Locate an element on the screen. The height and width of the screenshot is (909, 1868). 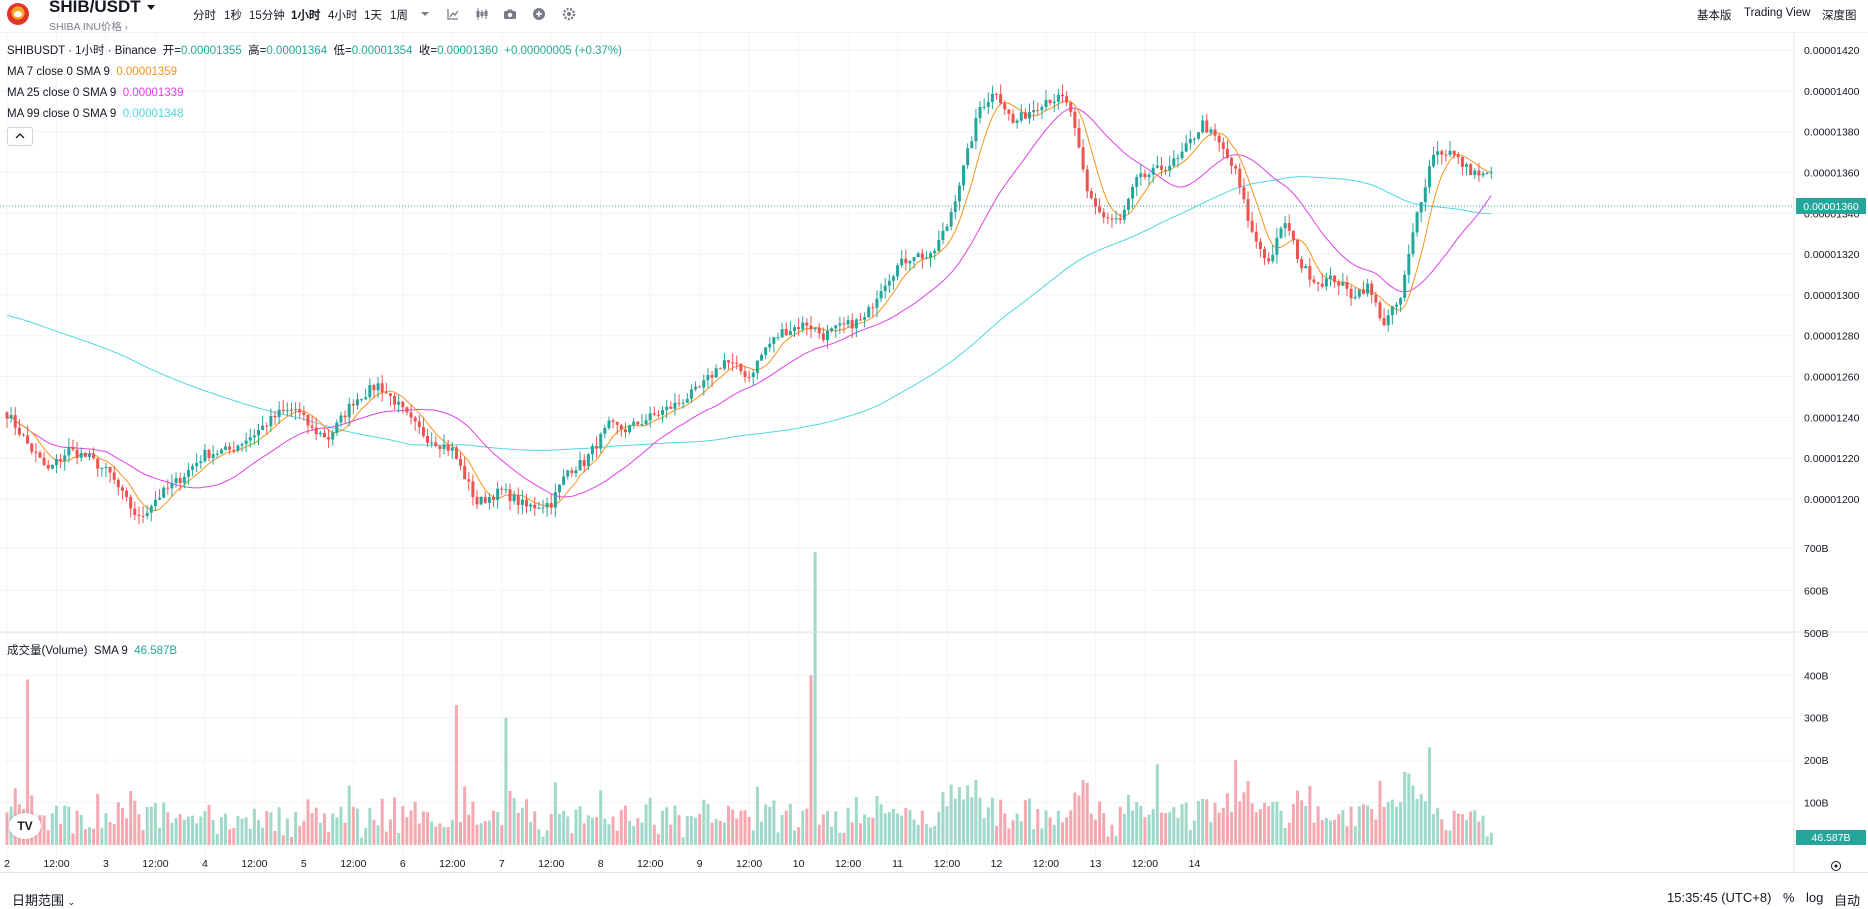
timeframe-1s: 1秒 is located at coordinates (233, 16).